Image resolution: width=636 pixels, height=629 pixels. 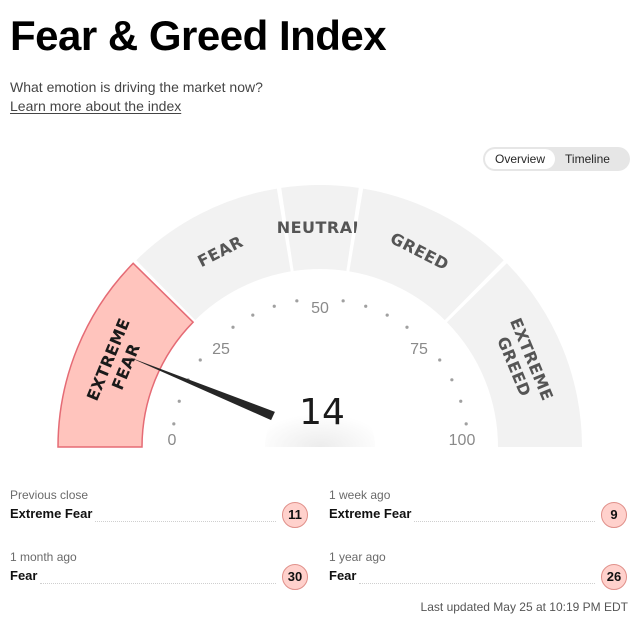 What do you see at coordinates (320, 308) in the screenshot?
I see `gauge-tick-label: 50` at bounding box center [320, 308].